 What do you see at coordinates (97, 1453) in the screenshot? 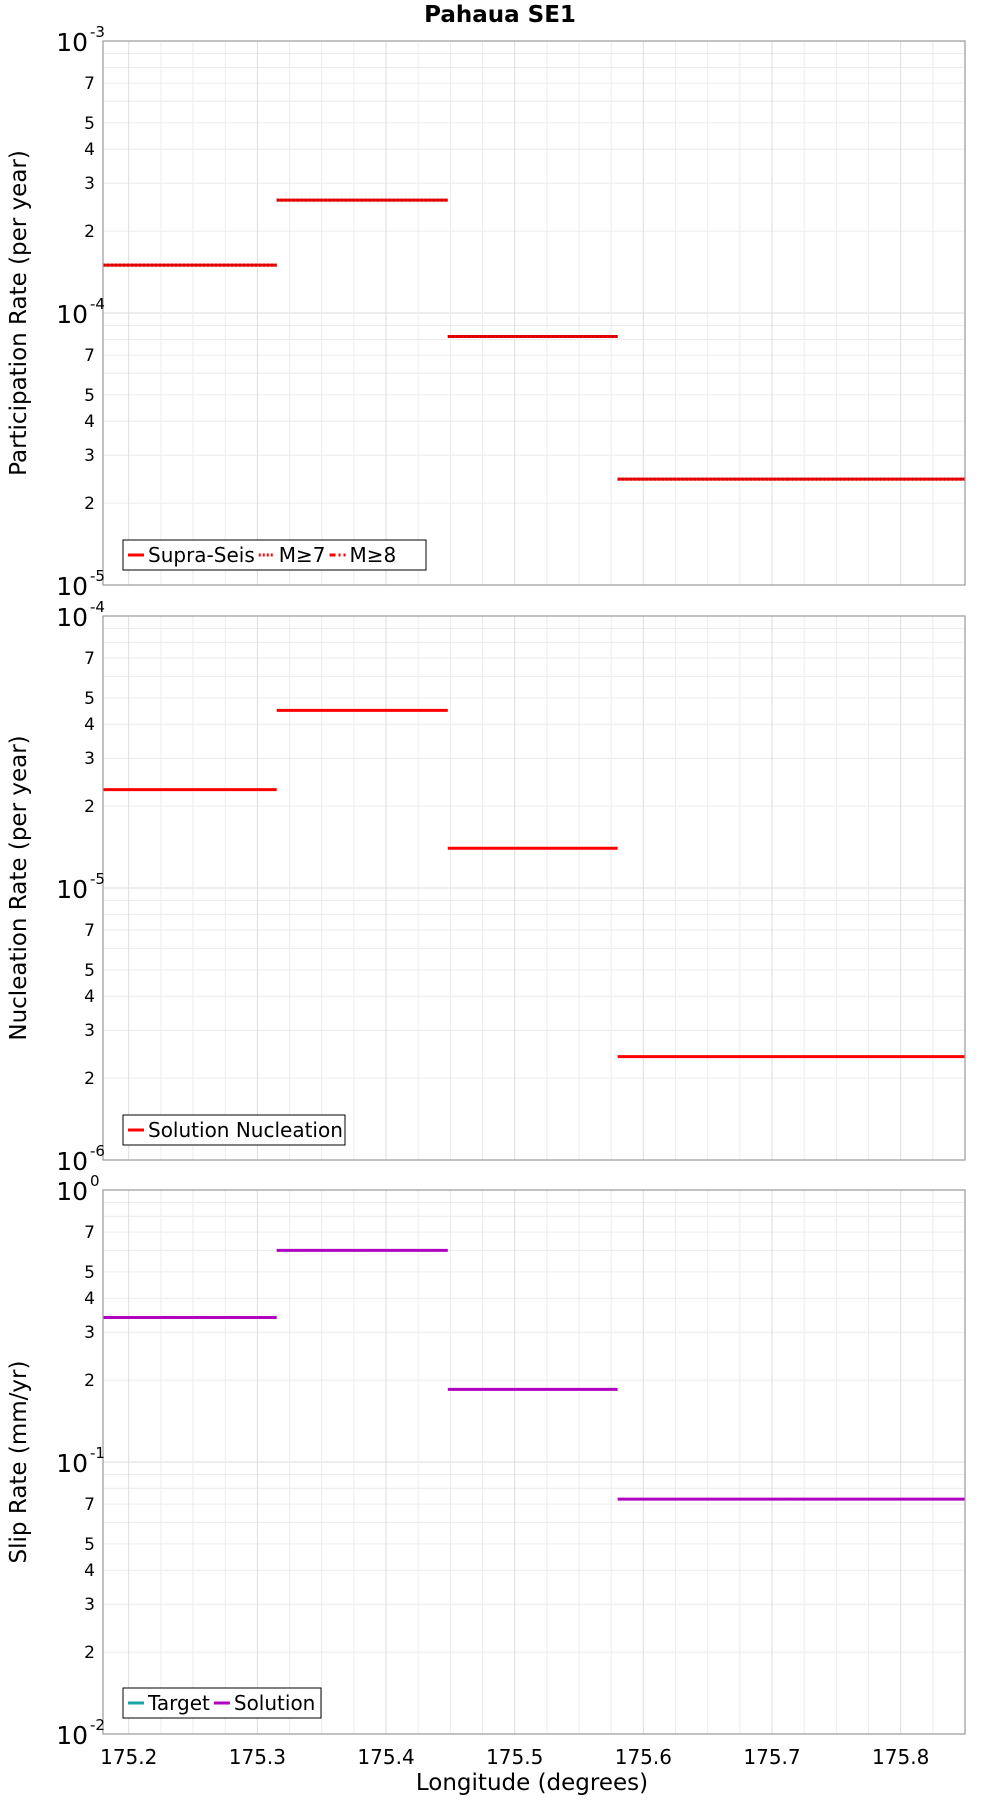
I see `y-tick-exponent: -1` at bounding box center [97, 1453].